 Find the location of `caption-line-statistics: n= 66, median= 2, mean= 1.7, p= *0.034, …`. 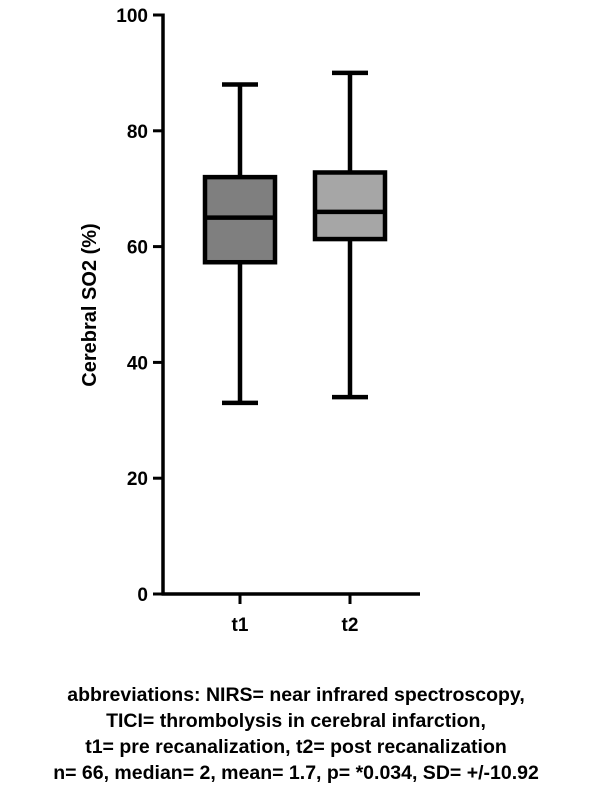

caption-line-statistics: n= 66, median= 2, mean= 1.7, p= *0.034, … is located at coordinates (296, 773).